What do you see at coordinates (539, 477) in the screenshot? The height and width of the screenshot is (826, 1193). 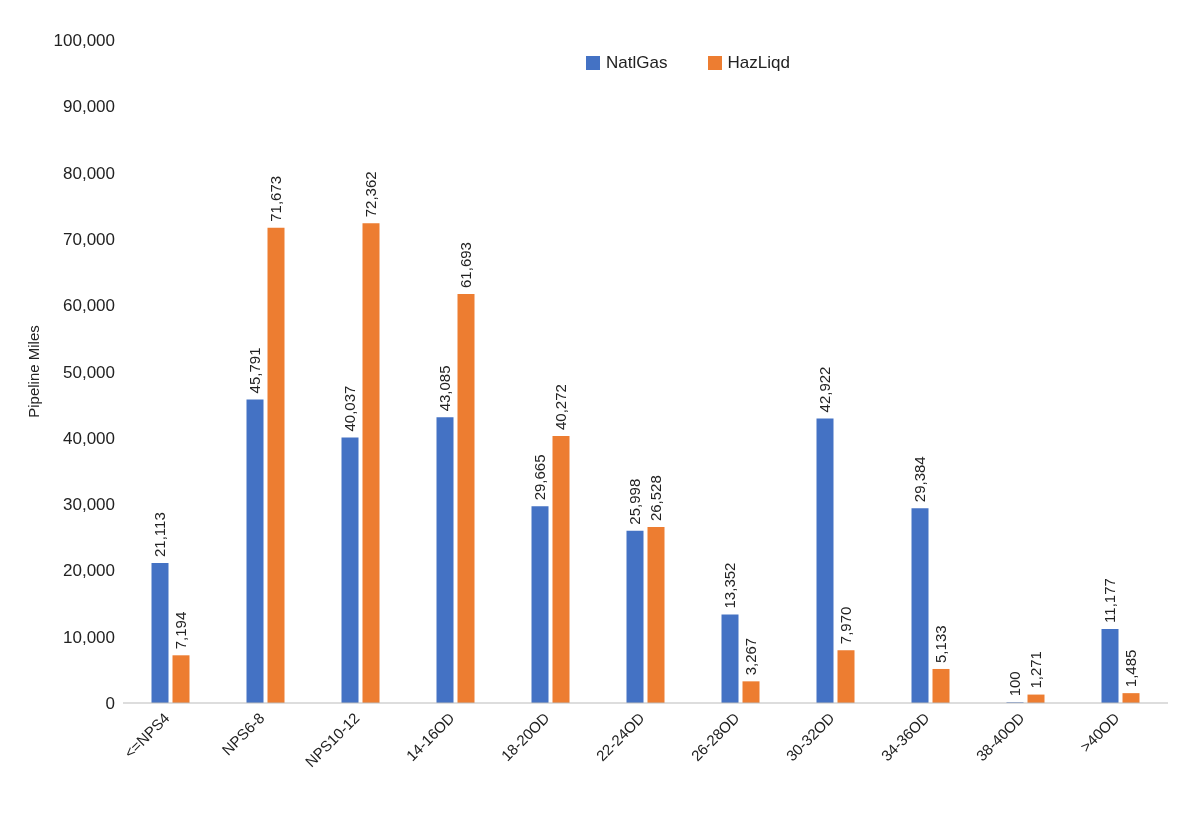 I see `data-label: 29,665` at bounding box center [539, 477].